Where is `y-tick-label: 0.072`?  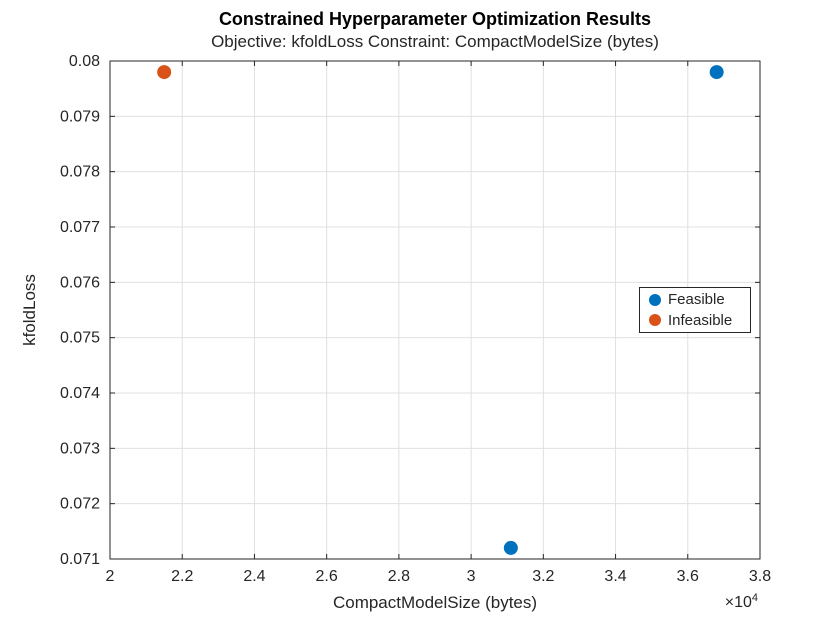 y-tick-label: 0.072 is located at coordinates (80, 504).